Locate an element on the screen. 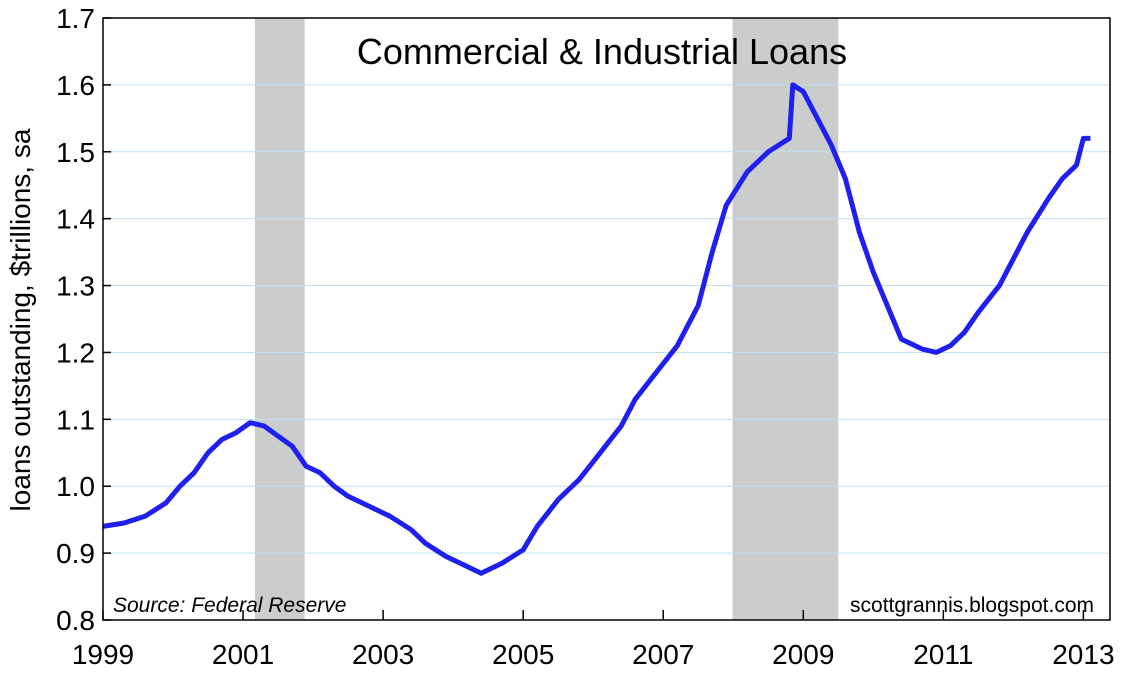 This screenshot has height=677, width=1132. y-tick-label: 1.2 is located at coordinates (75, 352).